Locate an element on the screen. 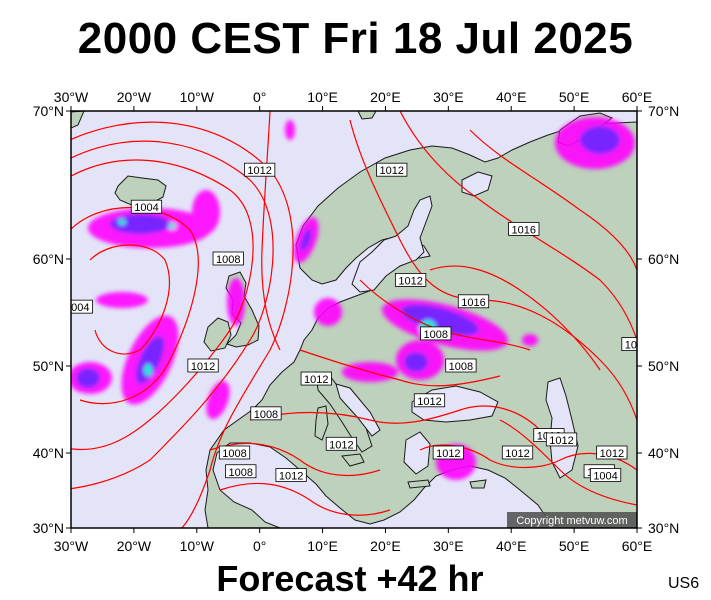 The width and height of the screenshot is (711, 600). lat-label-right: 60°N is located at coordinates (663, 259).